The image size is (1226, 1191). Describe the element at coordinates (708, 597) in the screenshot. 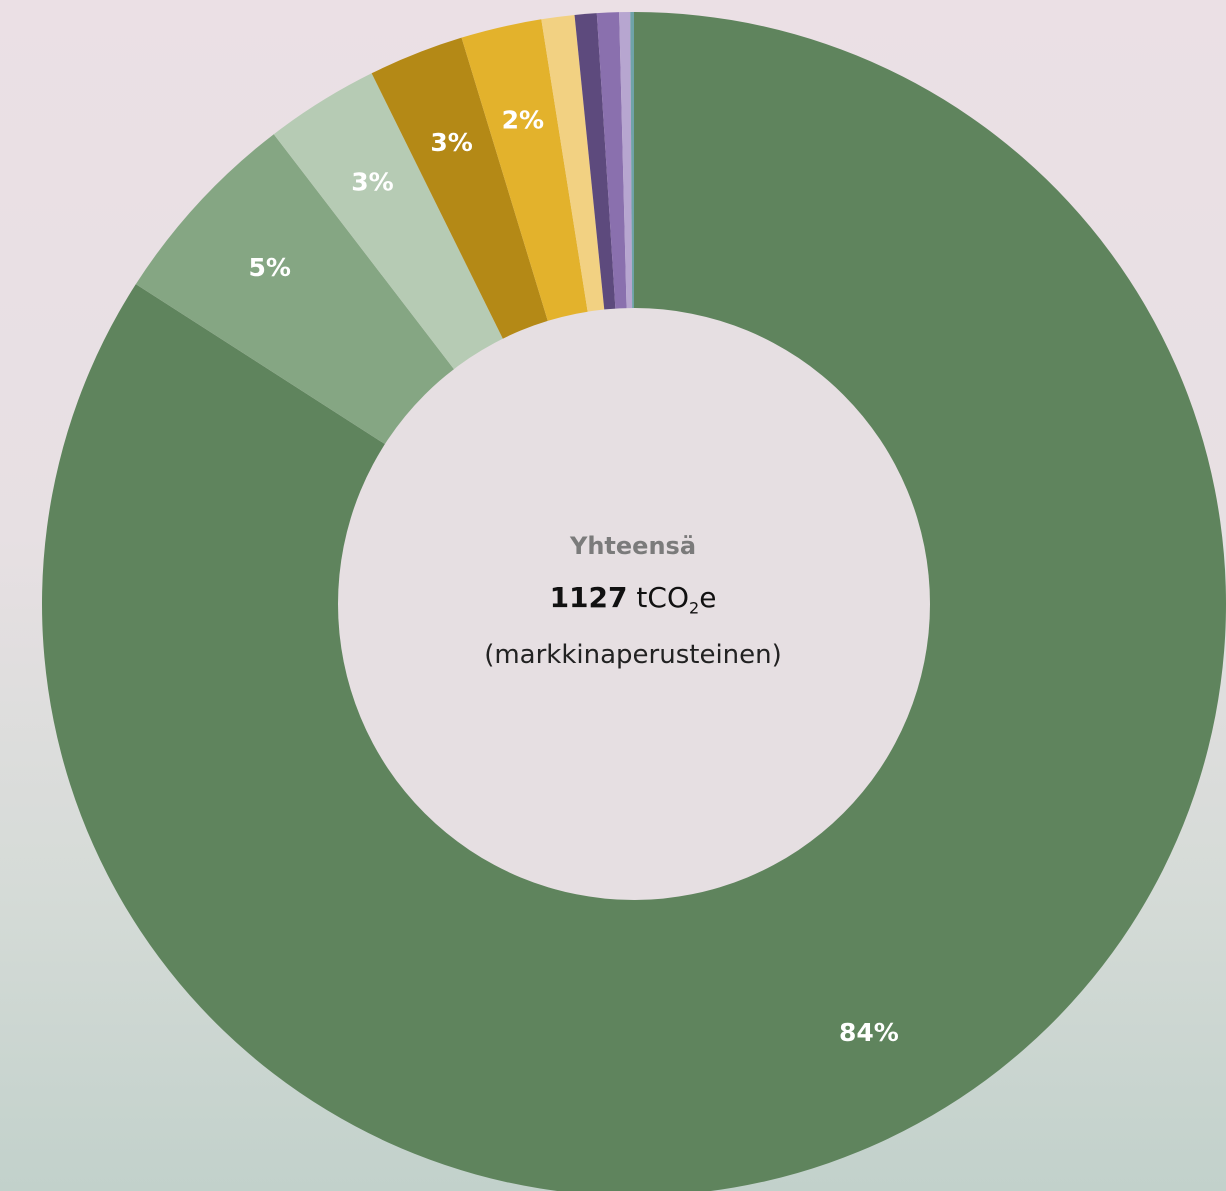

I see `unit-suffix: e` at that location.